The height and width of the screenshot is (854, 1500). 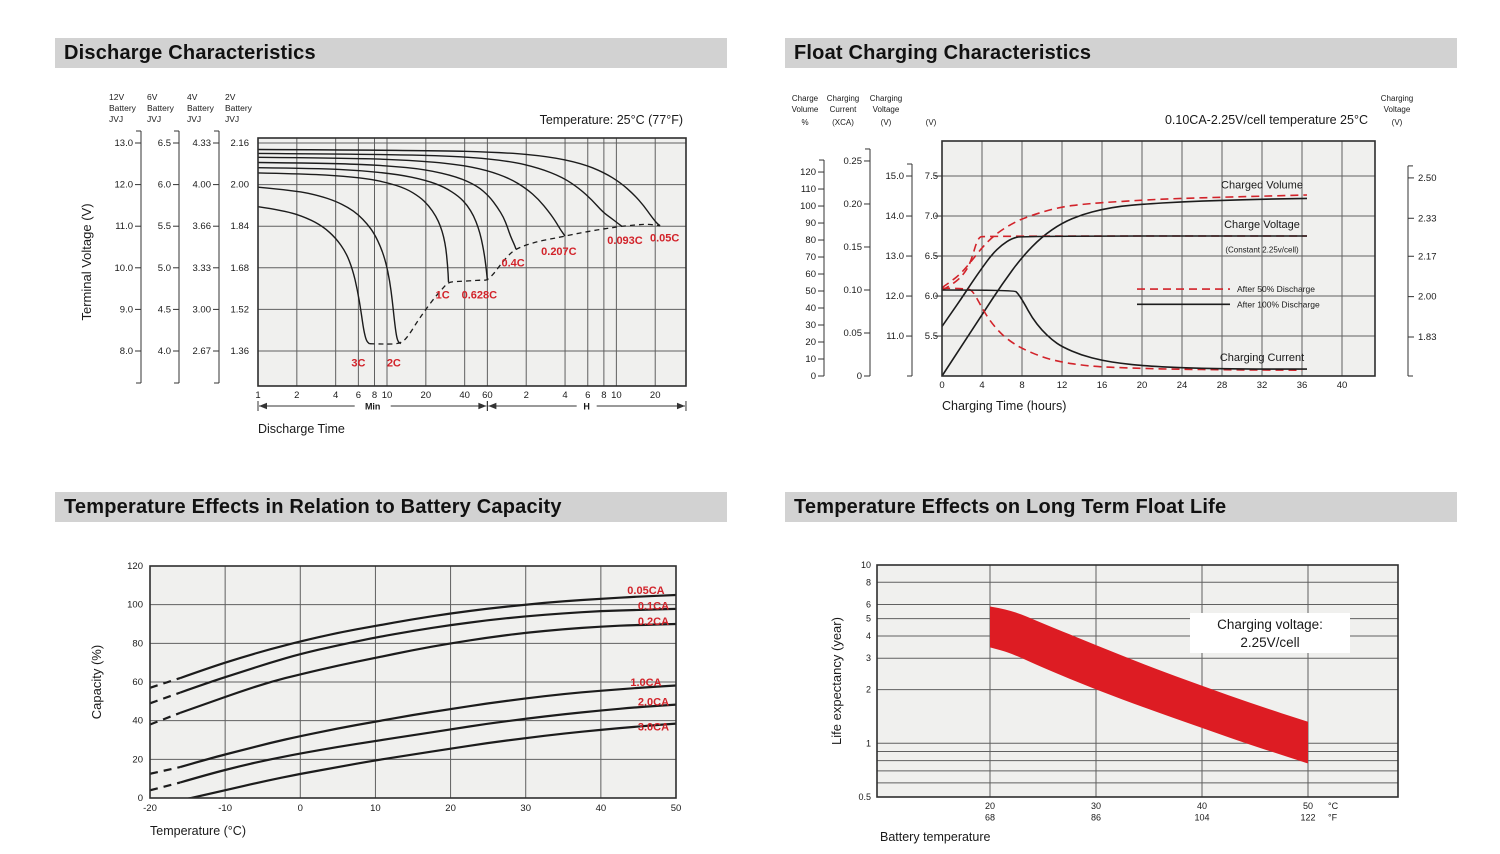 I want to click on svg-text: Temperature (°C), so click(x=198, y=831).